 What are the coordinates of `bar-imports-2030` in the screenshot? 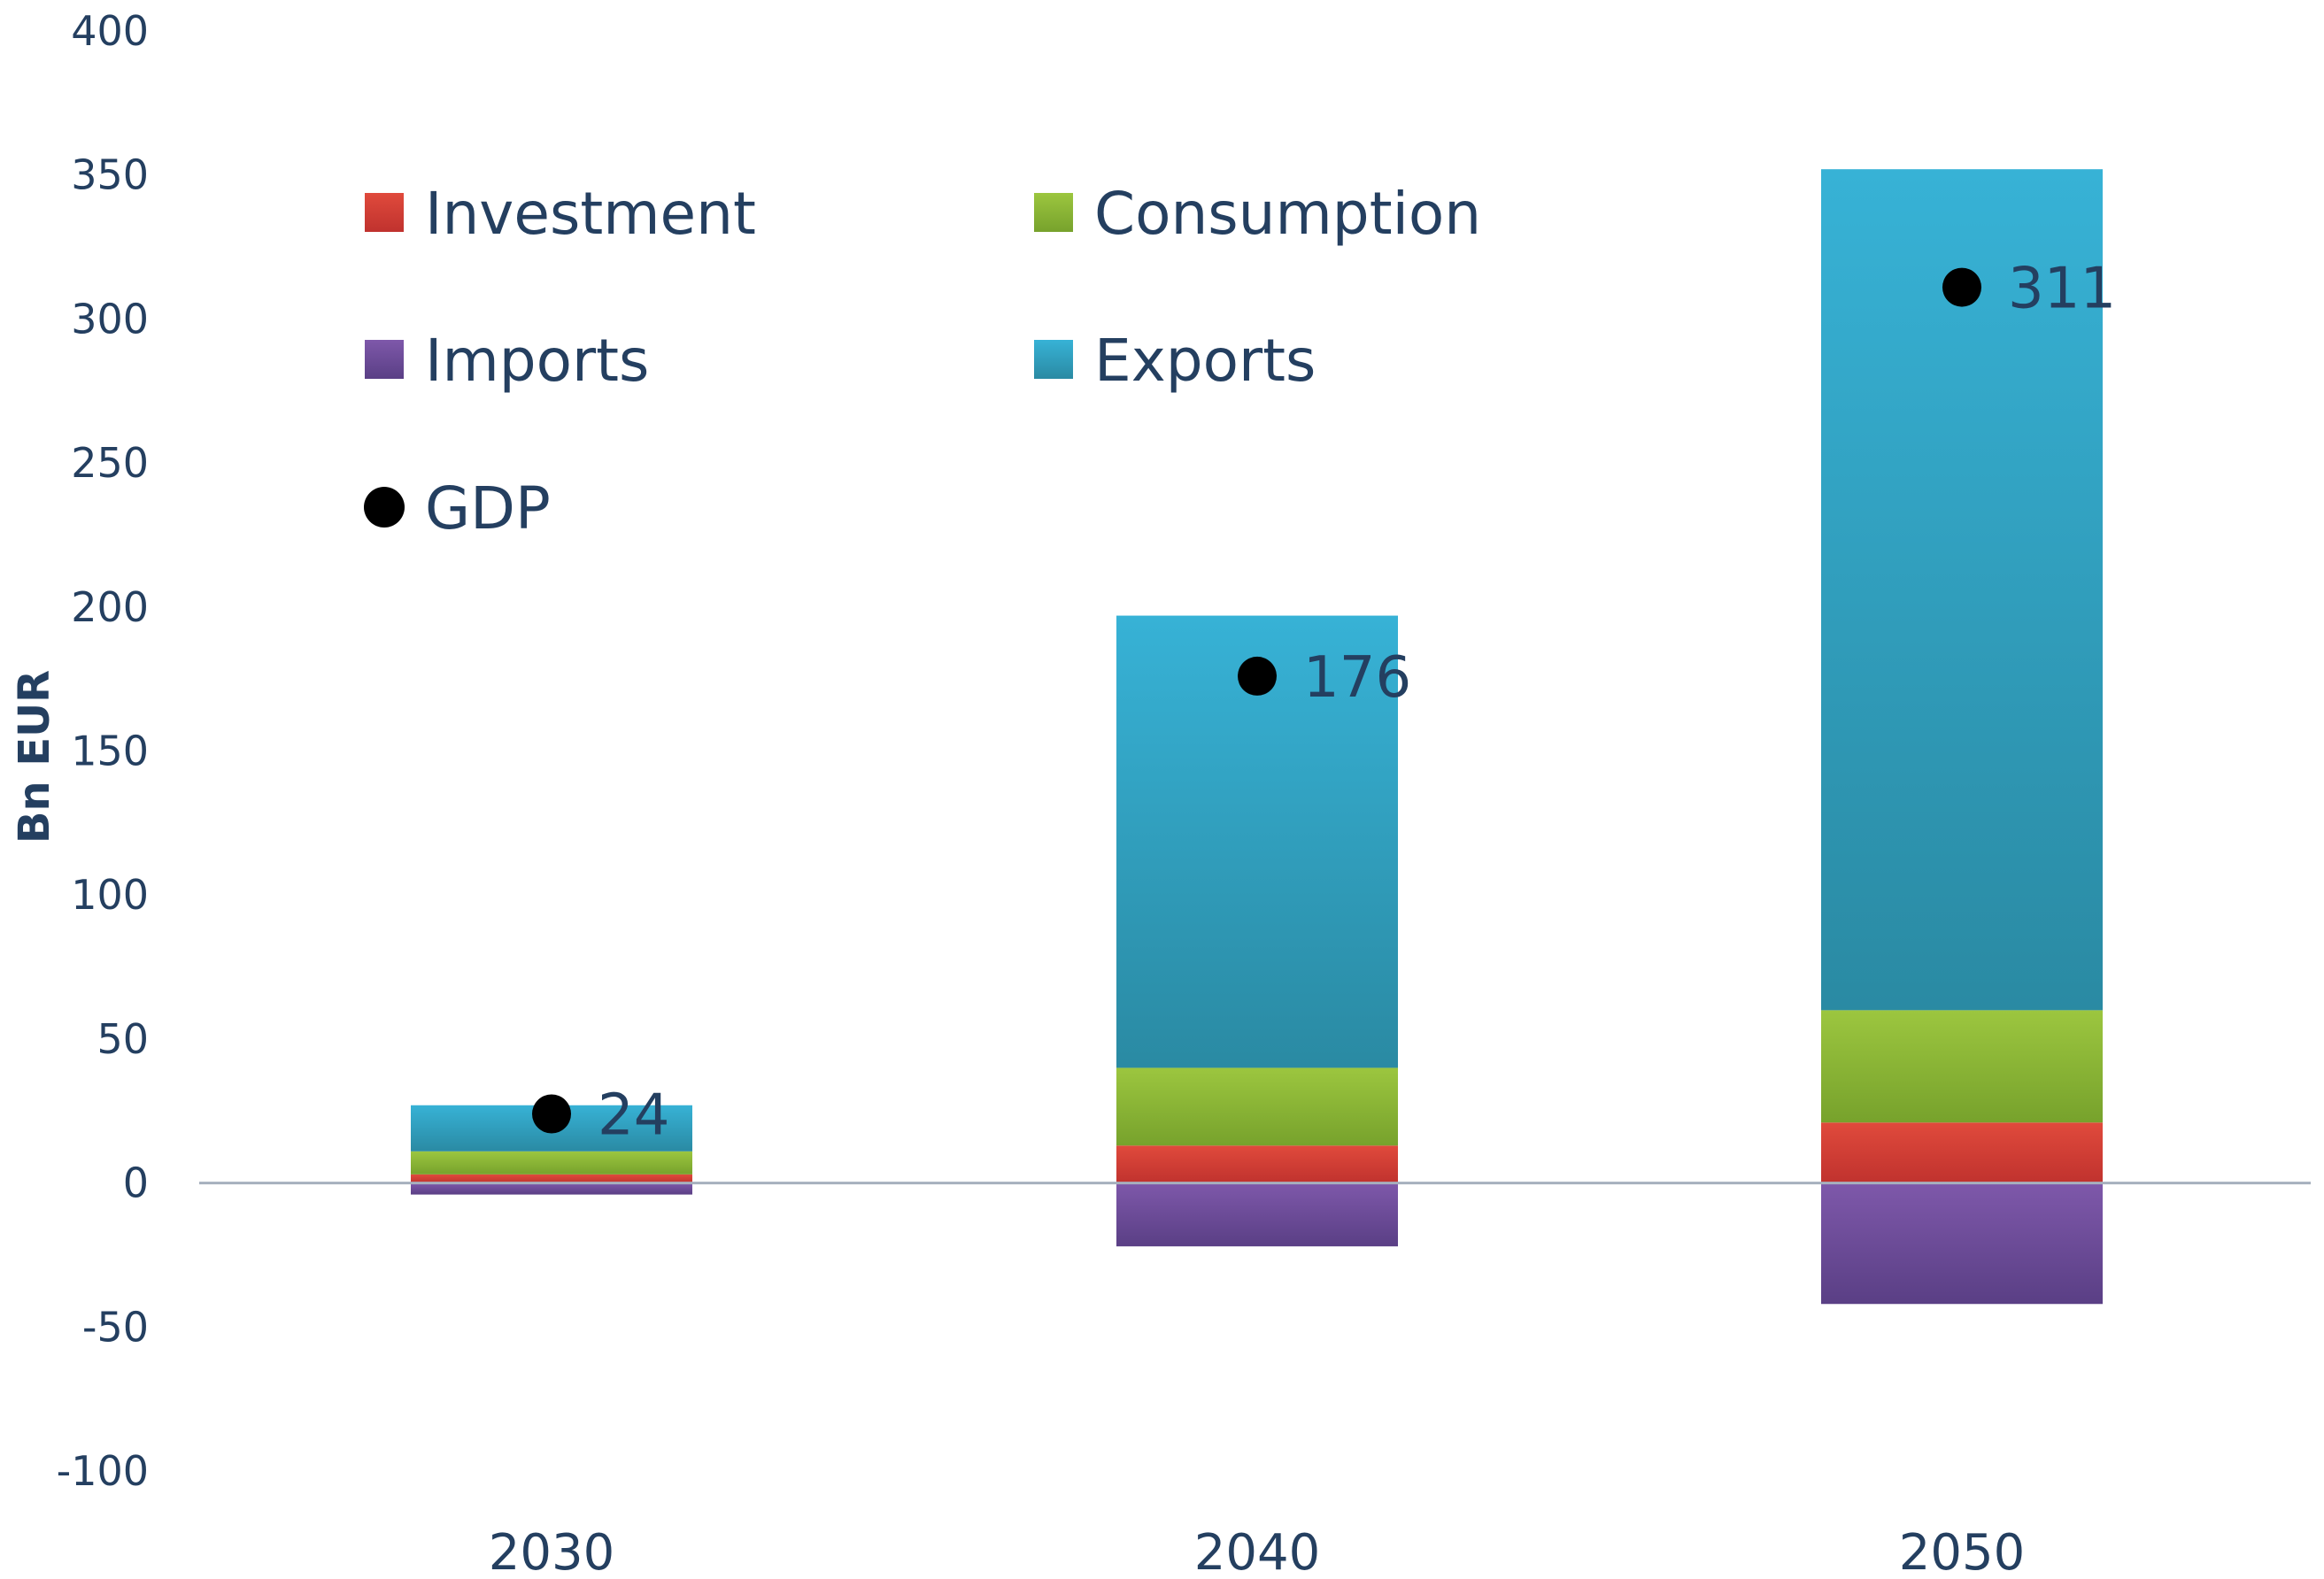 It's located at (551, 1188).